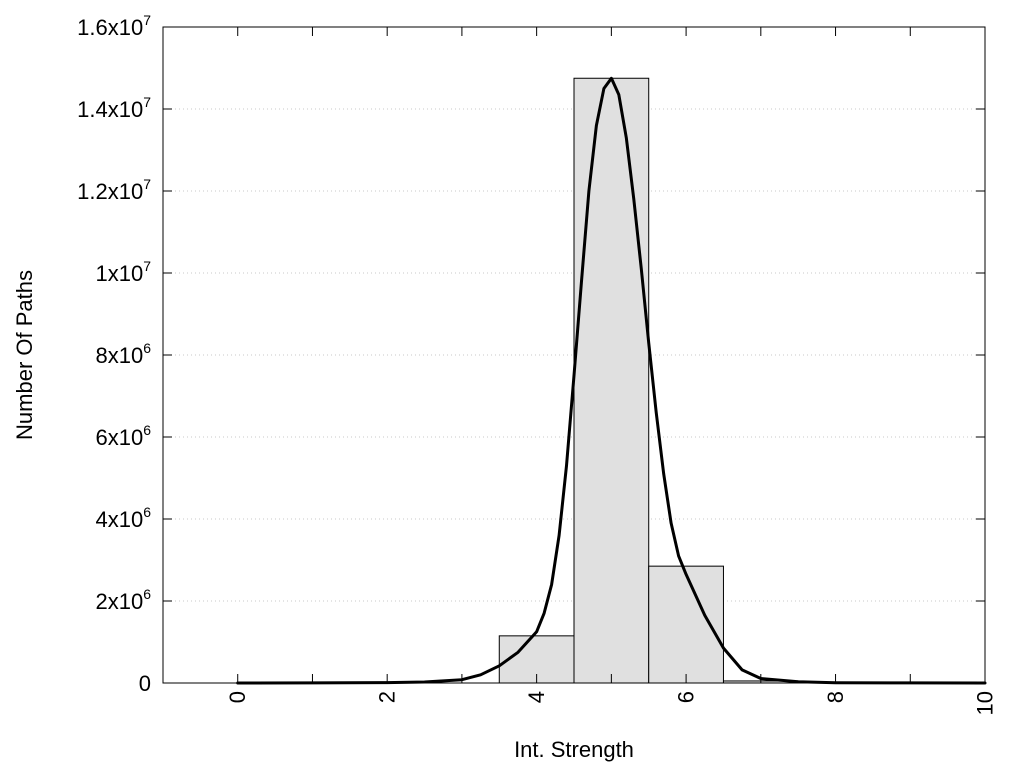 The height and width of the screenshot is (768, 1024). I want to click on x-tick-label-1: 2, so click(387, 697).